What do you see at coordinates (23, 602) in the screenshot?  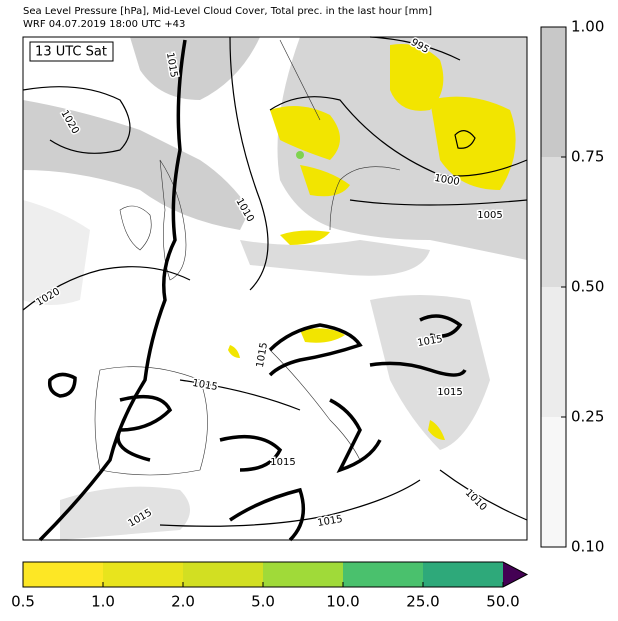 I see `tick-label: 0.5` at bounding box center [23, 602].